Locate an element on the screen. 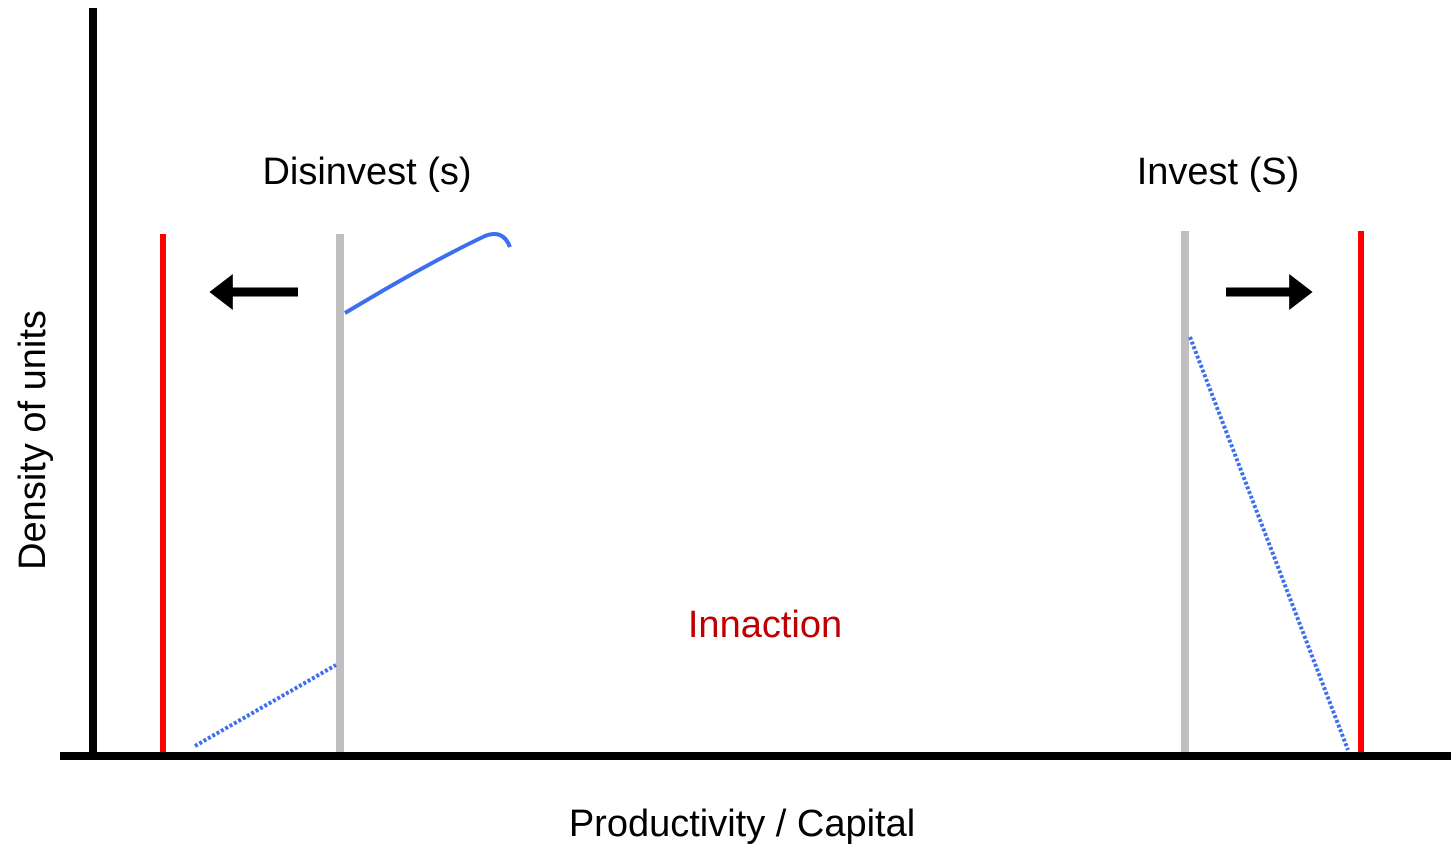  inaction-label: Innaction is located at coordinates (765, 625).